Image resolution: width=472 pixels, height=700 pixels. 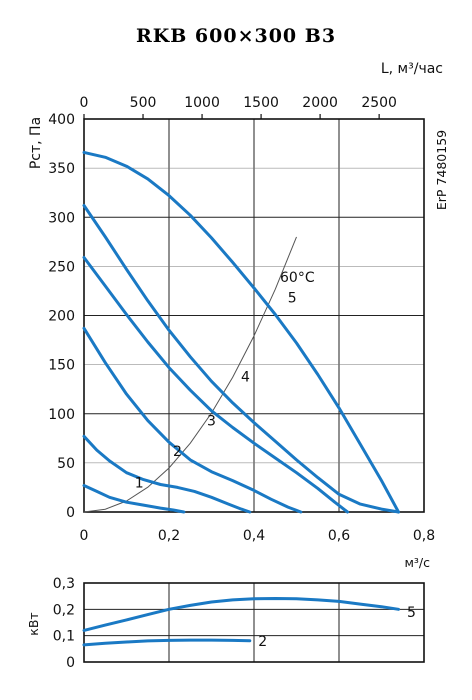 I want to click on y-tick-label: 400, so click(x=61, y=120).